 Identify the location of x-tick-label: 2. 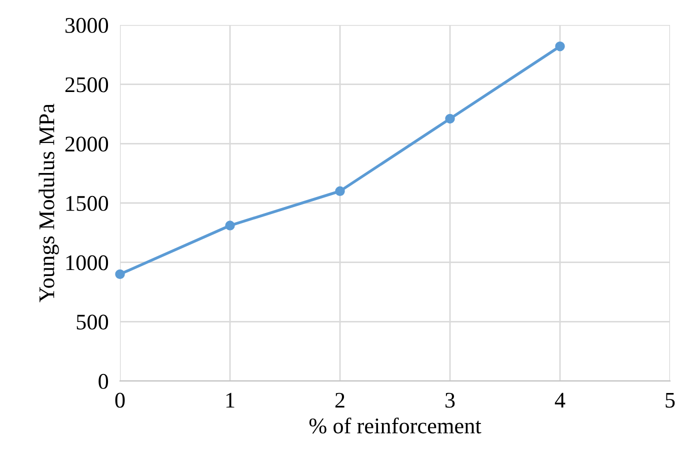
(339, 400).